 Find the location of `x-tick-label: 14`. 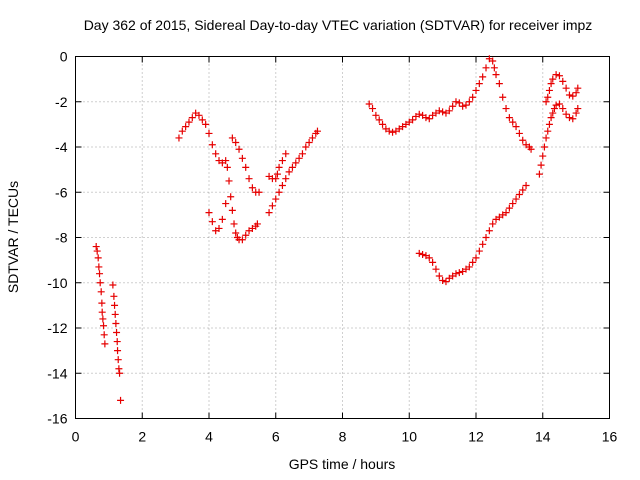

x-tick-label: 14 is located at coordinates (543, 437).